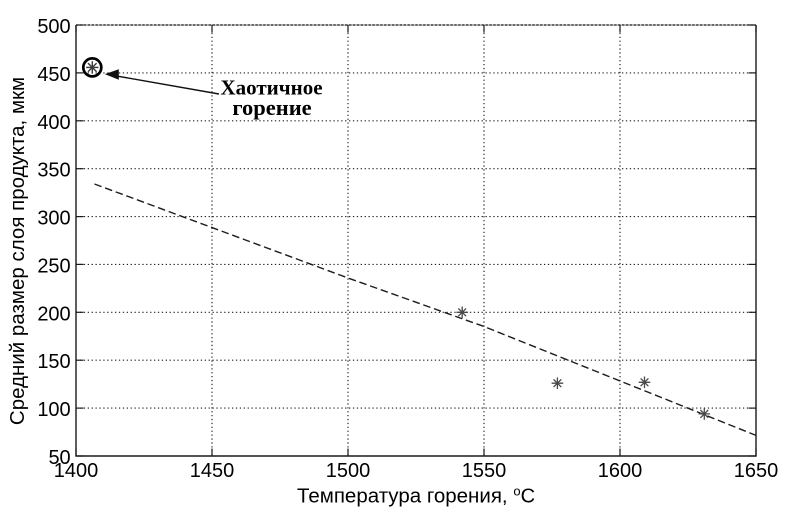 This screenshot has height=530, width=788. I want to click on svg-text: 1450, so click(212, 471).